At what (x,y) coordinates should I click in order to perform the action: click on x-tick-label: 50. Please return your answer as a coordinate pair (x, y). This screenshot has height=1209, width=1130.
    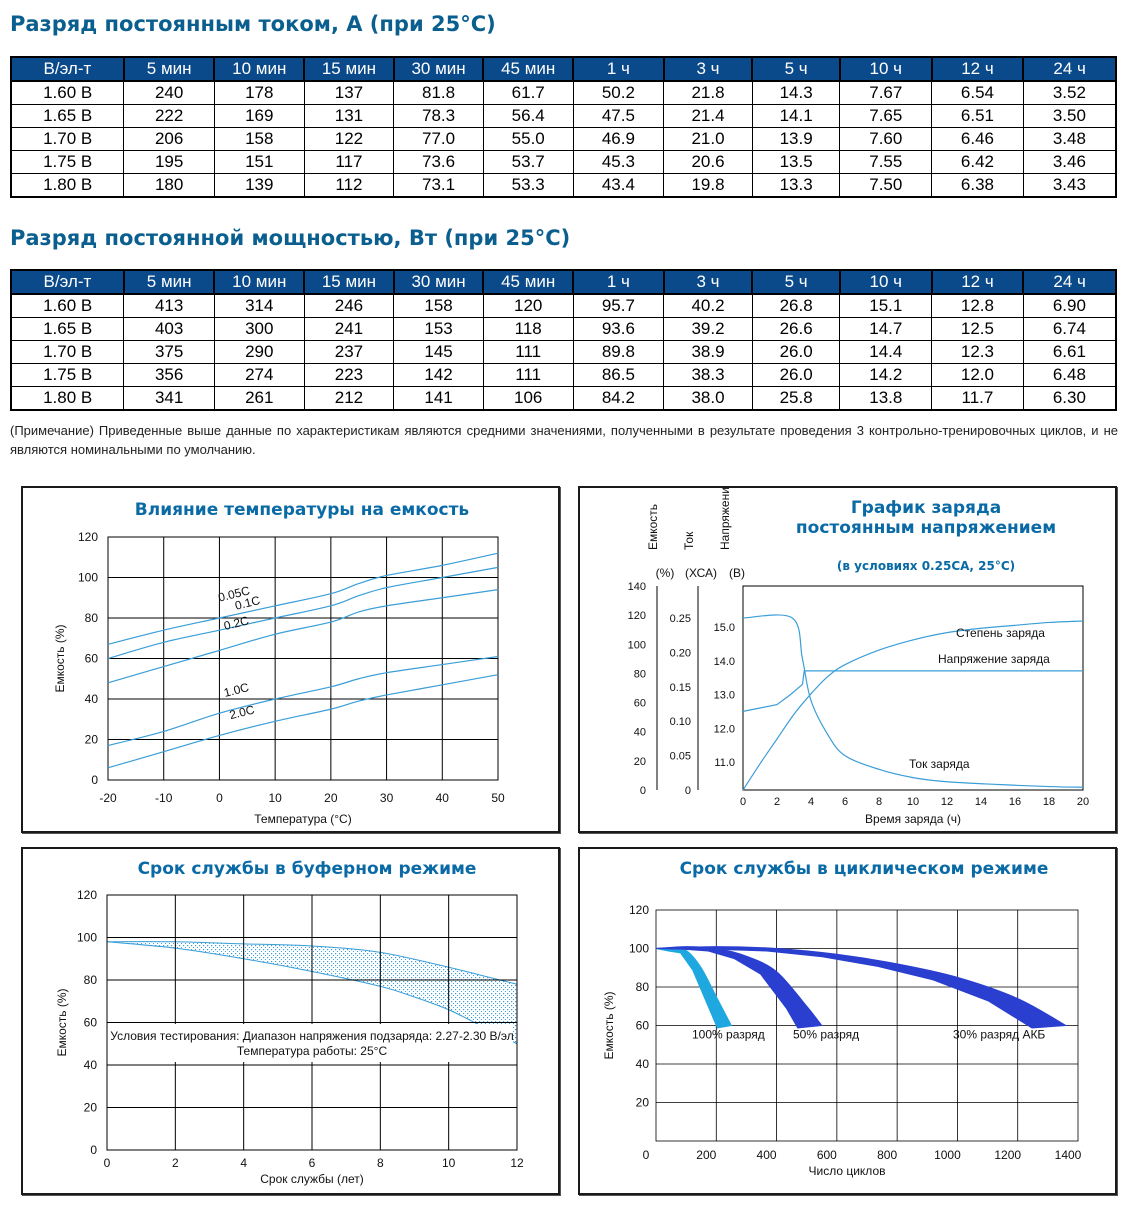
    Looking at the image, I should click on (498, 798).